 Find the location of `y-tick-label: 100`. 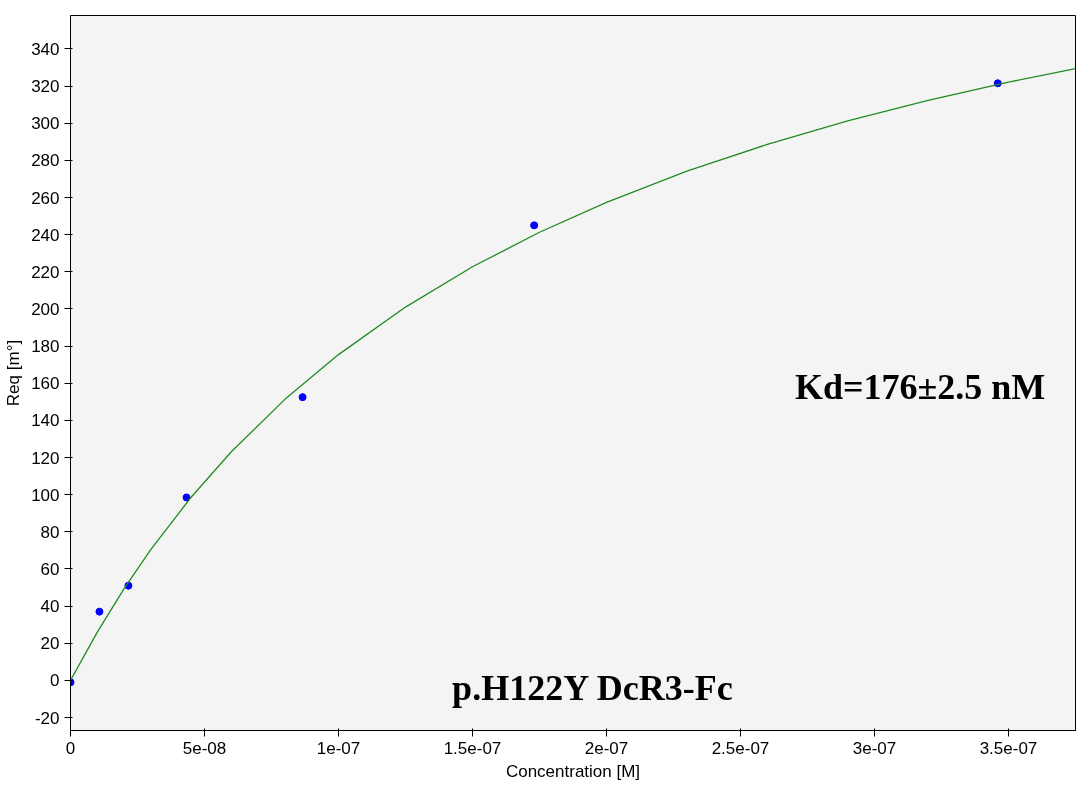

y-tick-label: 100 is located at coordinates (45, 495).